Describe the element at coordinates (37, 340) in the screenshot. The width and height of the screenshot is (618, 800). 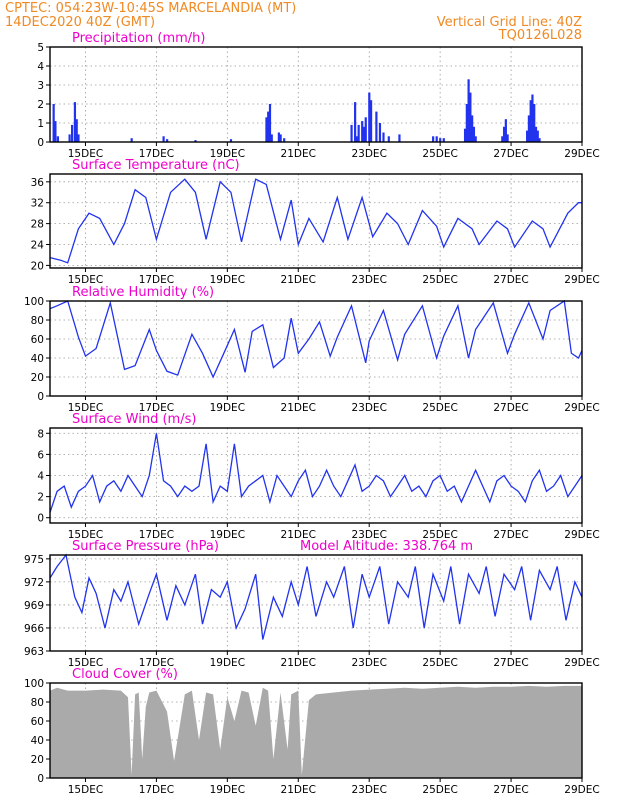
I see `y-tick-label: 60` at that location.